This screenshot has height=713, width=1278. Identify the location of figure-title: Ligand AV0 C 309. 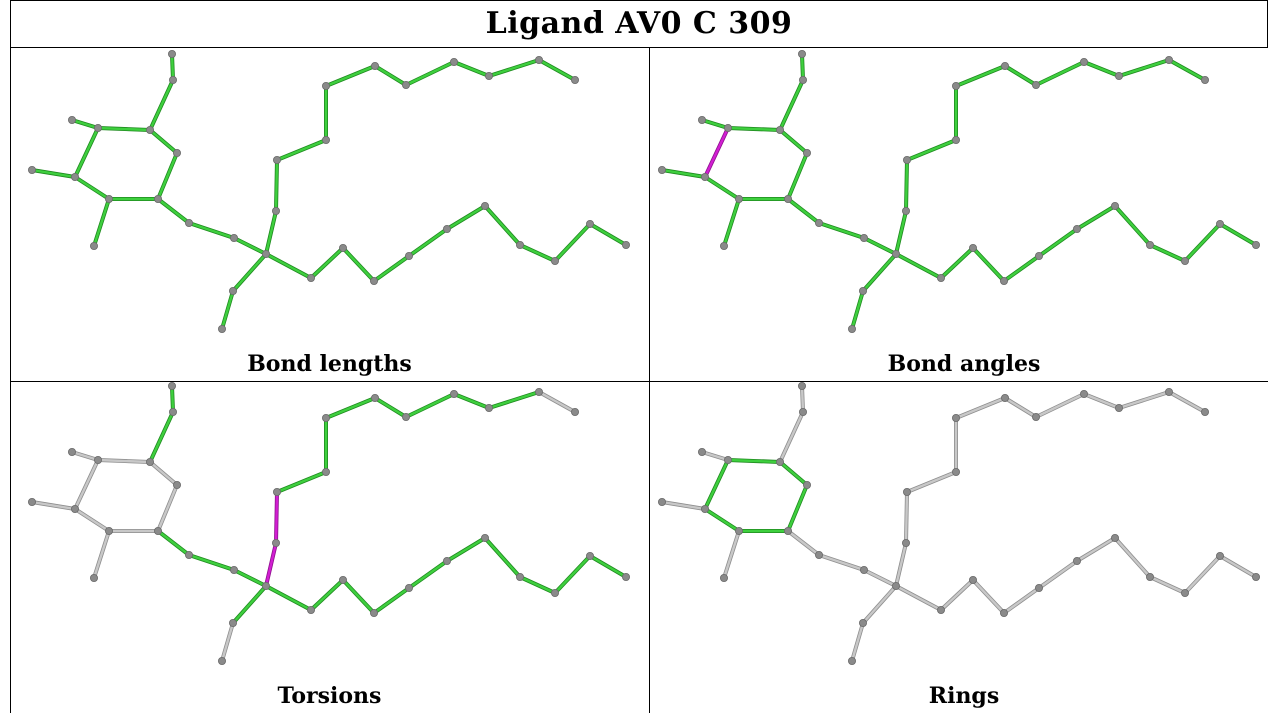
(639, 23).